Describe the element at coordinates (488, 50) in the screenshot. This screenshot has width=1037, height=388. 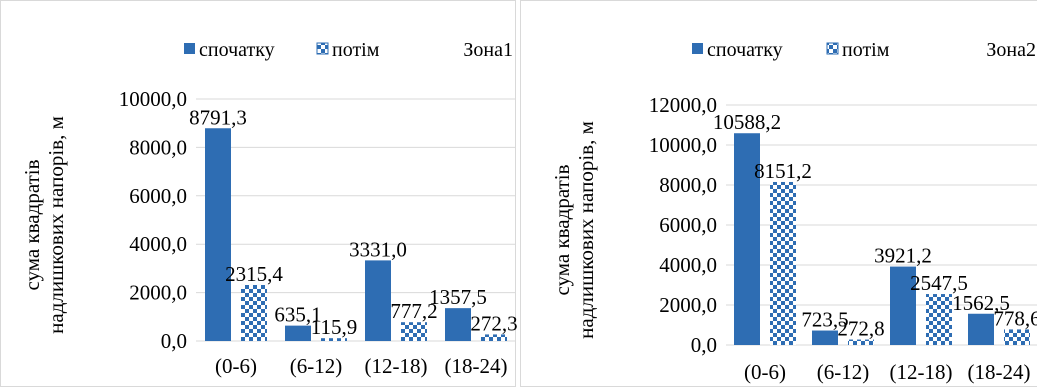
I see `zone-label: Зона1` at that location.